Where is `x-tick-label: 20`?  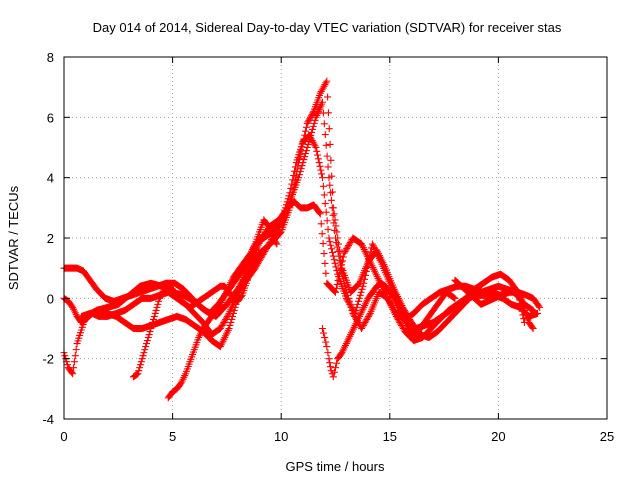 x-tick-label: 20 is located at coordinates (498, 436).